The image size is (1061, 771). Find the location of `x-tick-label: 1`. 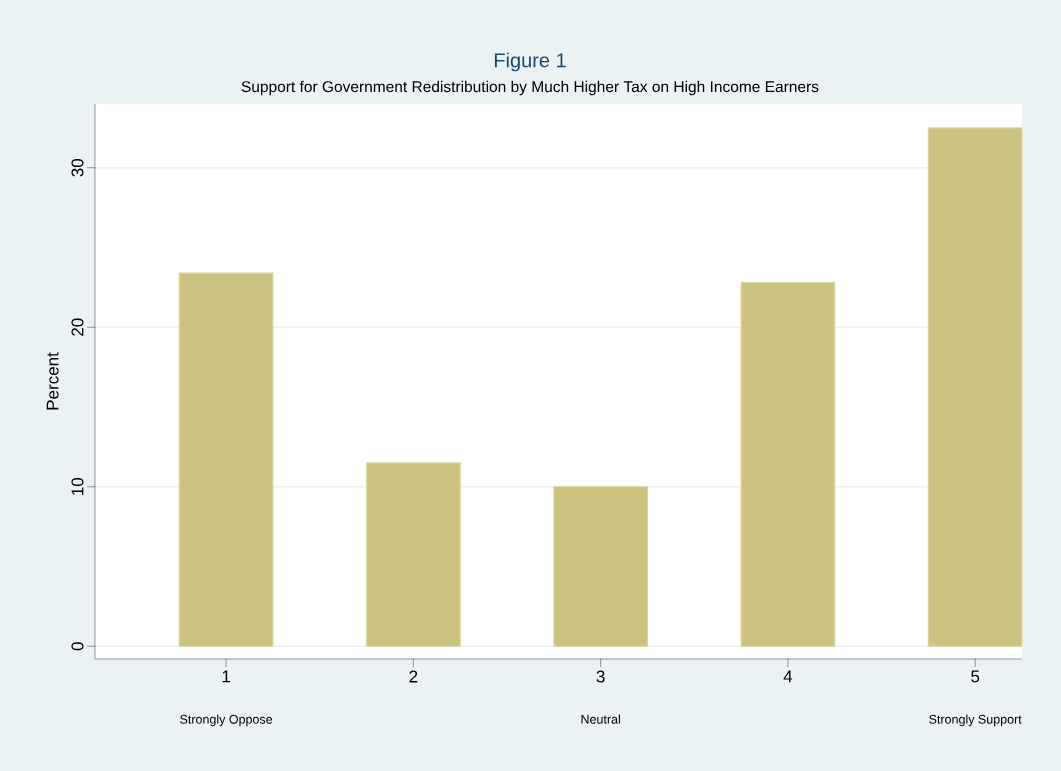

x-tick-label: 1 is located at coordinates (226, 676).